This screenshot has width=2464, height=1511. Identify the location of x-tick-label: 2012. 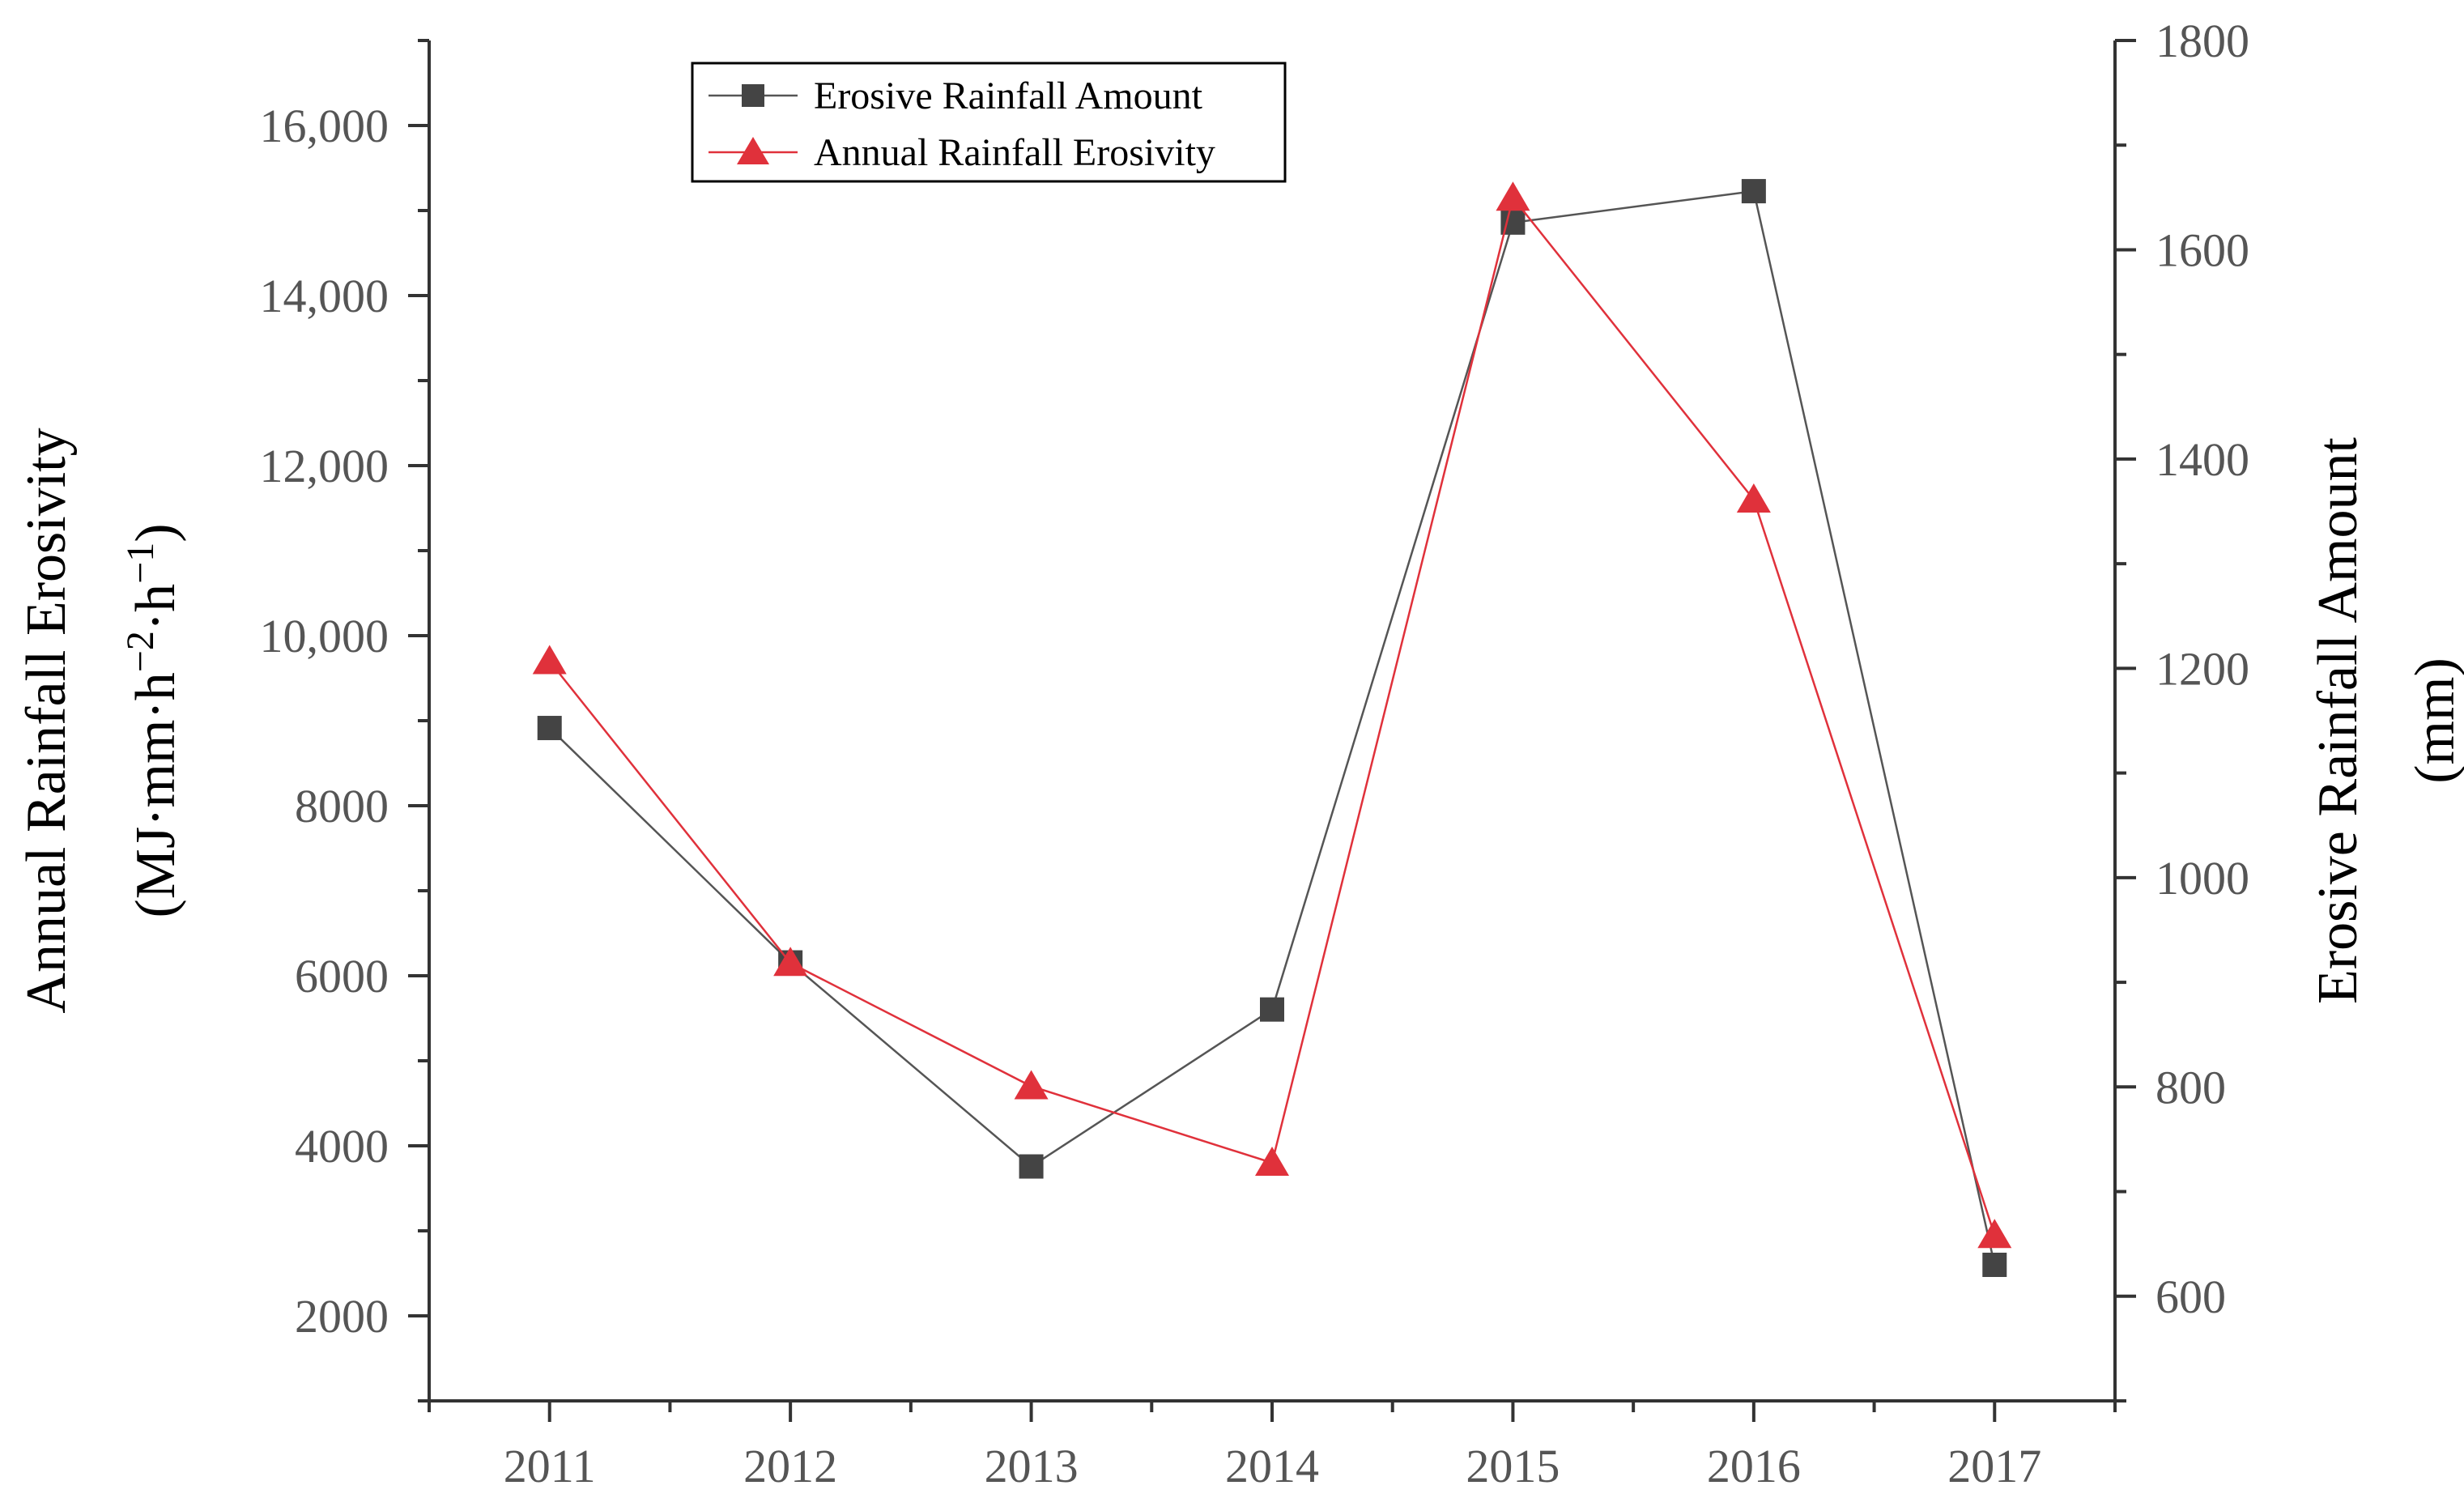
(790, 1466).